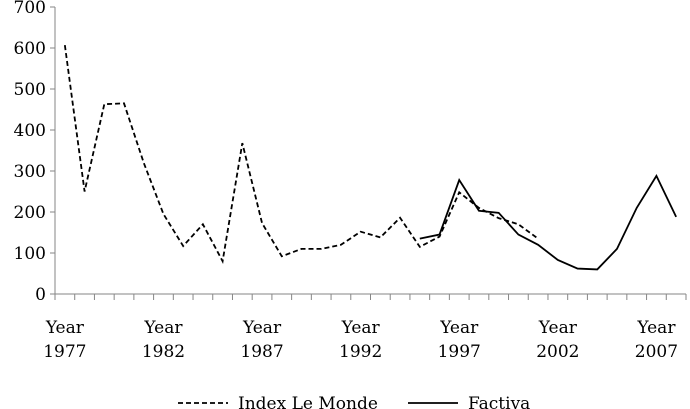  Describe the element at coordinates (30, 254) in the screenshot. I see `y-tick-label: 100` at that location.